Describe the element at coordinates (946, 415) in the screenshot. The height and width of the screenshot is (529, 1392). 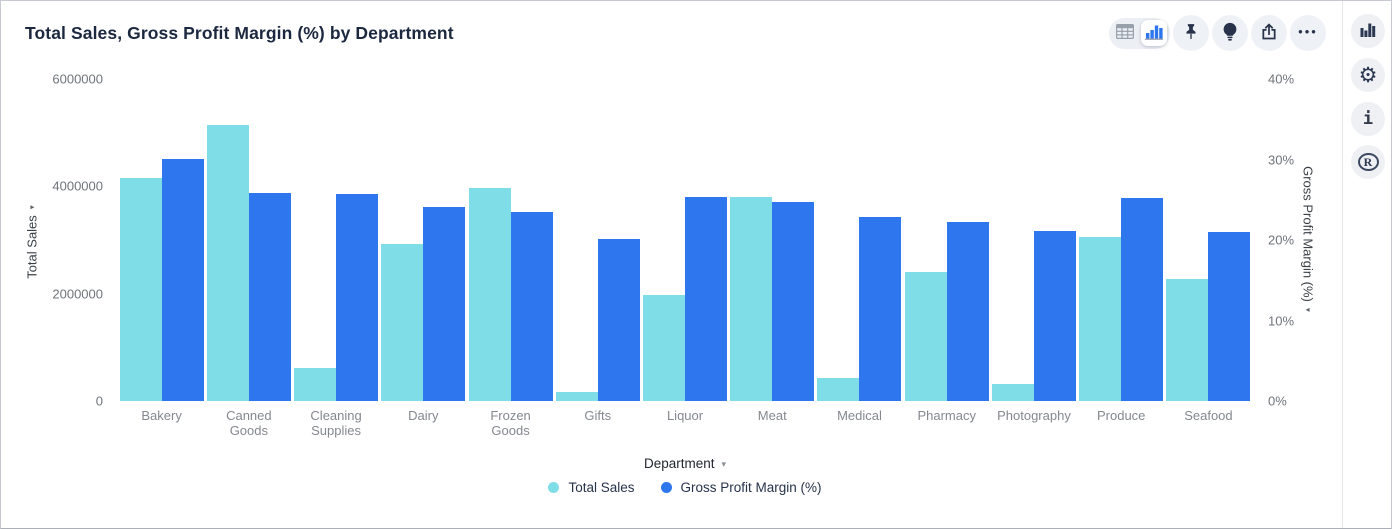
I see `x-tick-label: Pharmacy` at that location.